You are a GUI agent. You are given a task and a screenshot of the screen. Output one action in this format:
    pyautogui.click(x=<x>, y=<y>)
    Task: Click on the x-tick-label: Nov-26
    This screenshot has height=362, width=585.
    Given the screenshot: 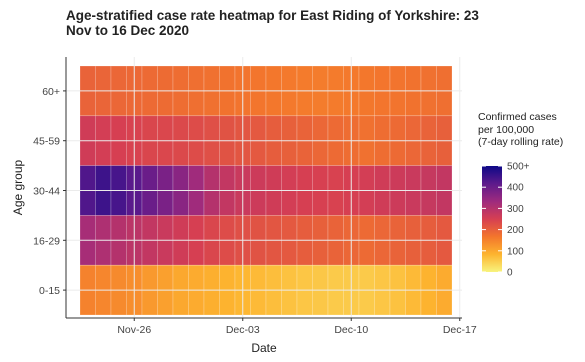 What is the action you would take?
    pyautogui.click(x=134, y=330)
    